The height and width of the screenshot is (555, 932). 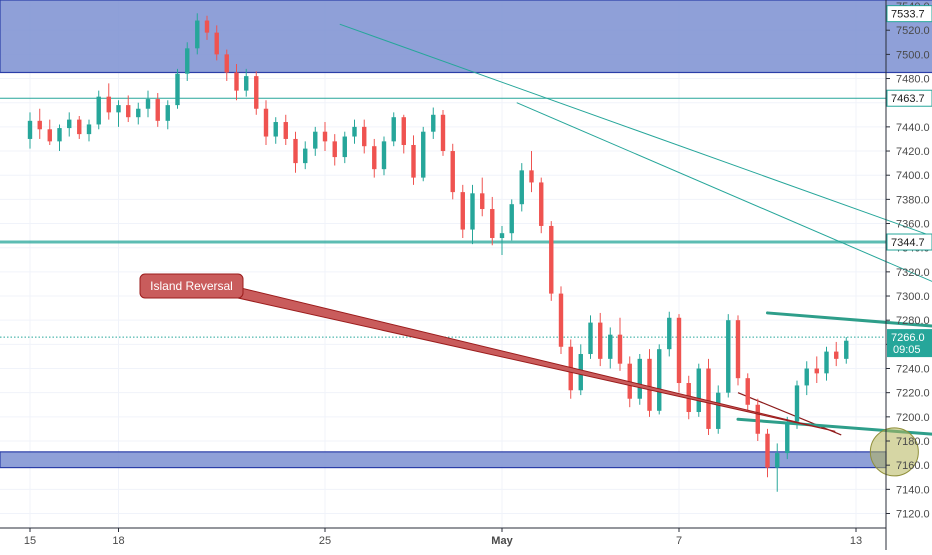 I want to click on price-tick-label: 7380.0, so click(x=913, y=200).